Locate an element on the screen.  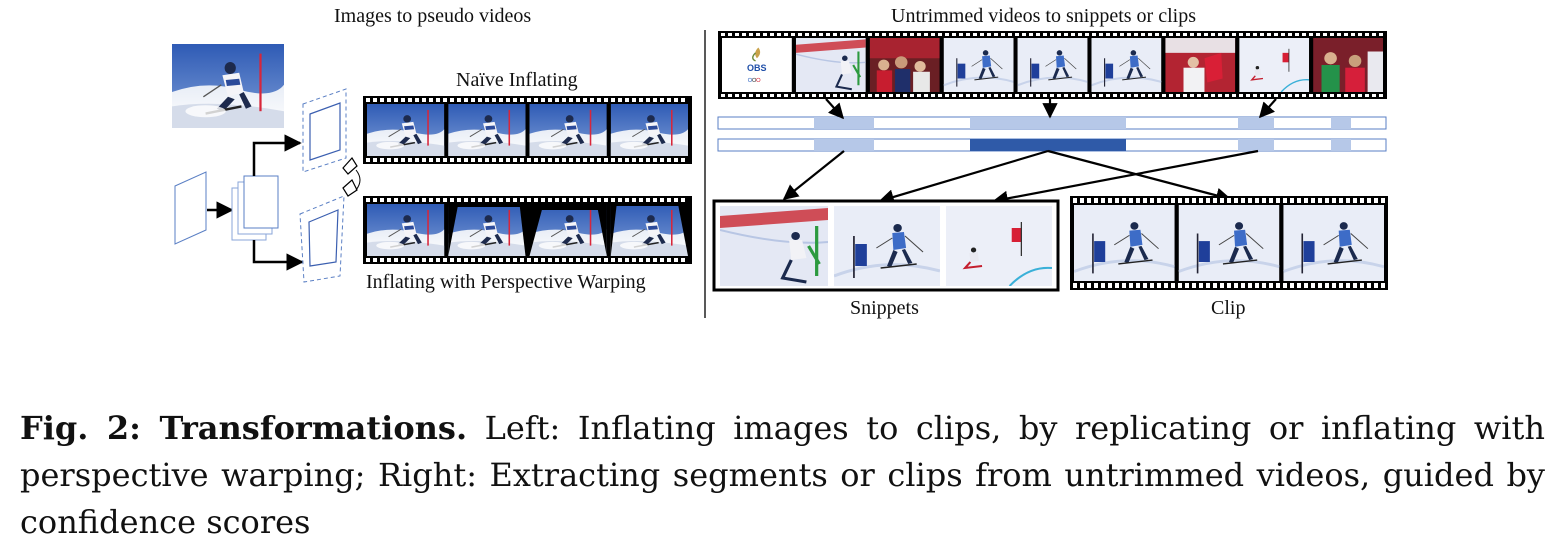
untrimmed-video-strip is located at coordinates (1052, 65).